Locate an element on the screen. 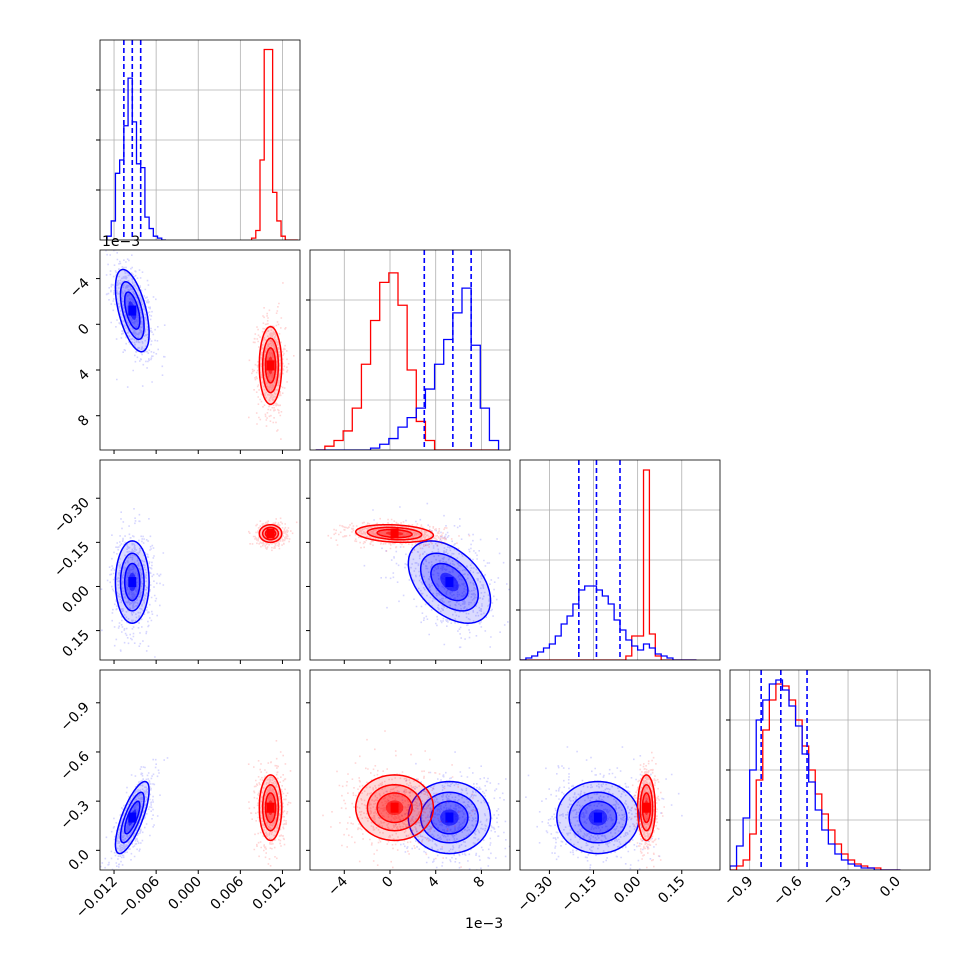 This screenshot has width=970, height=970. x-tick-label-2-0: −4 is located at coordinates (338, 886).